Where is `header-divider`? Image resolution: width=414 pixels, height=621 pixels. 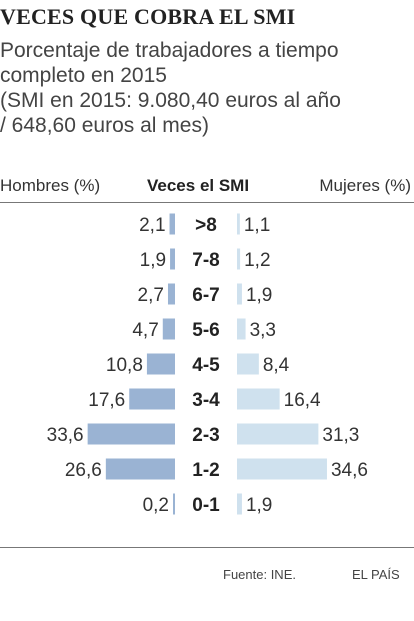 header-divider is located at coordinates (207, 202).